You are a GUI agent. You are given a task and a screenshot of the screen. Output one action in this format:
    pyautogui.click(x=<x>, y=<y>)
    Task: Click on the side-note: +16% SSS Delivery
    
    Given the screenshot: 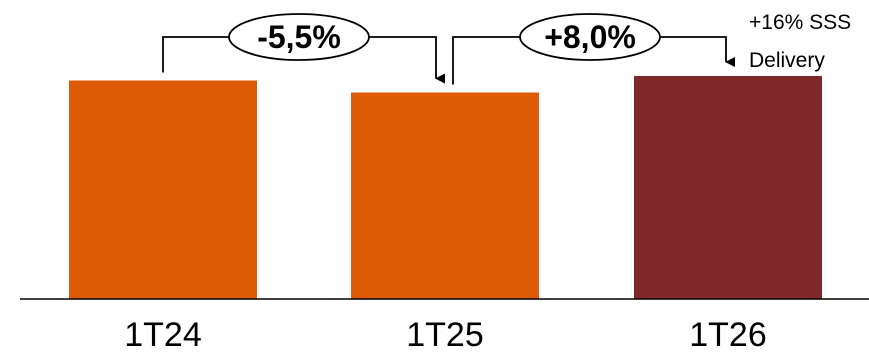 What is the action you would take?
    pyautogui.click(x=800, y=41)
    